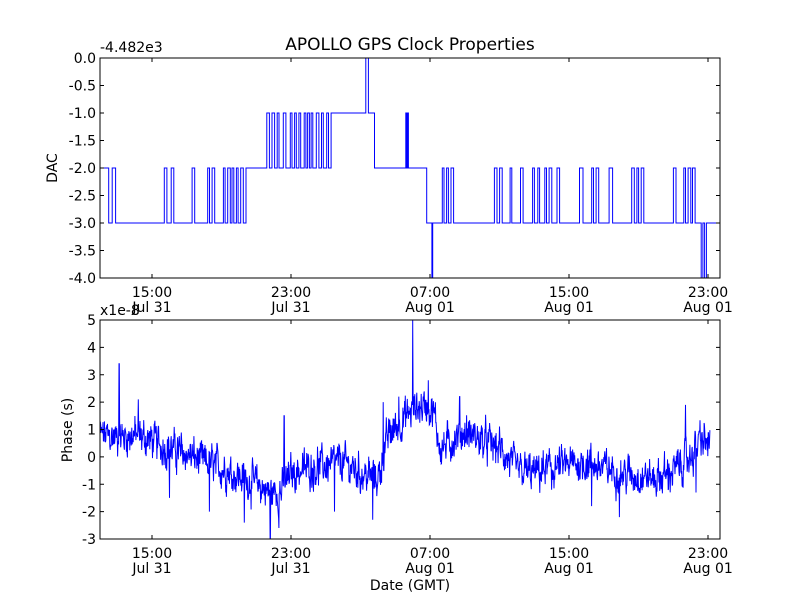 Image resolution: width=800 pixels, height=600 pixels. Describe the element at coordinates (91, 458) in the screenshot. I see `phase-y-tick-label: 0` at that location.